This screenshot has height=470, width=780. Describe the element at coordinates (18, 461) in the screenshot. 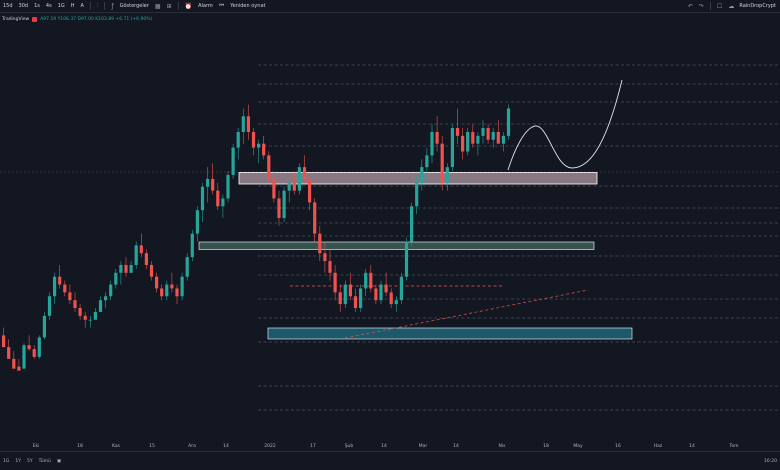

I see `range-1y: 1Y` at that location.